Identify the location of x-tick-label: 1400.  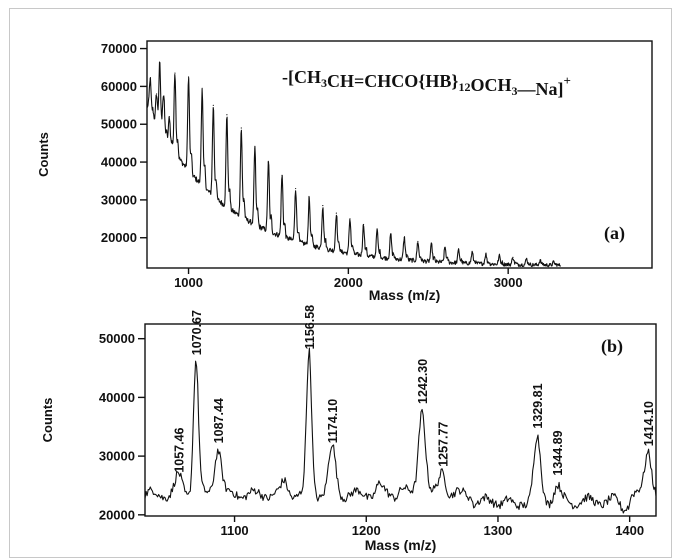
(629, 530).